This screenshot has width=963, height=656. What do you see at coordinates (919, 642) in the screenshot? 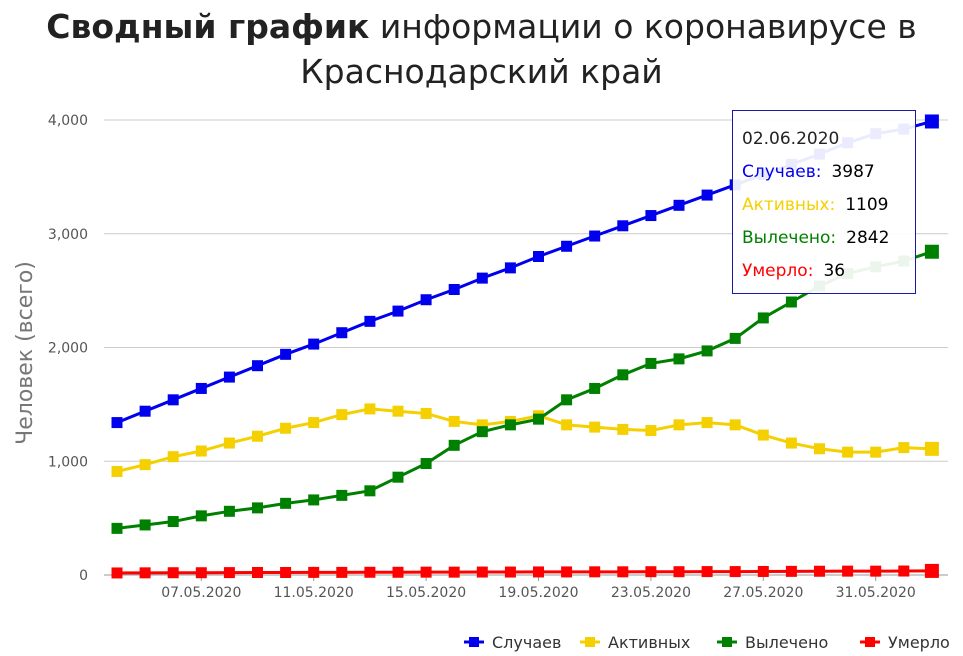
I see `legend-label: Умерло` at bounding box center [919, 642].